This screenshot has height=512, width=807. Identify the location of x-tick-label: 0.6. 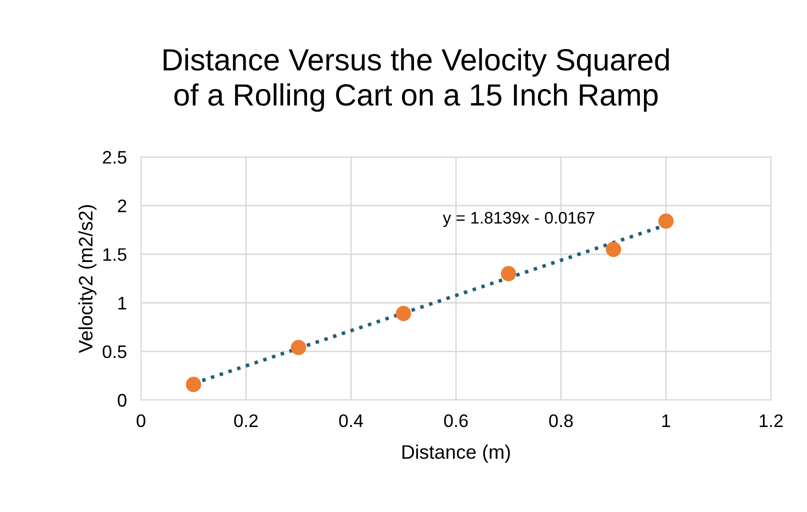
(456, 421).